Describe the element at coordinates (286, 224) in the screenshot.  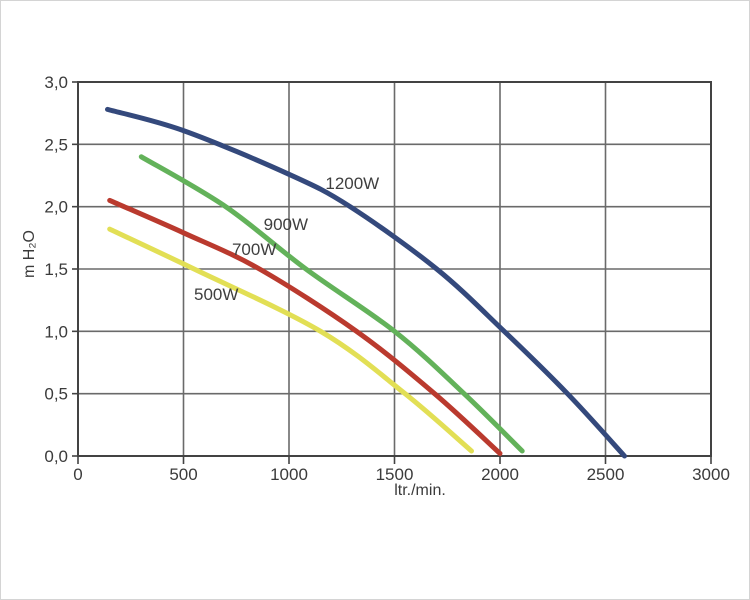
I see `curve-label-900w: 900W` at that location.